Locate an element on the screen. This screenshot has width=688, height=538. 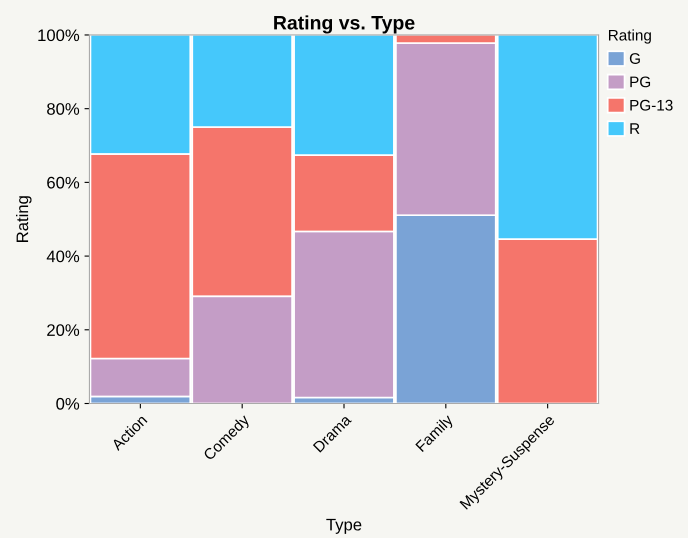
y-tick-label: 60% is located at coordinates (63, 182).